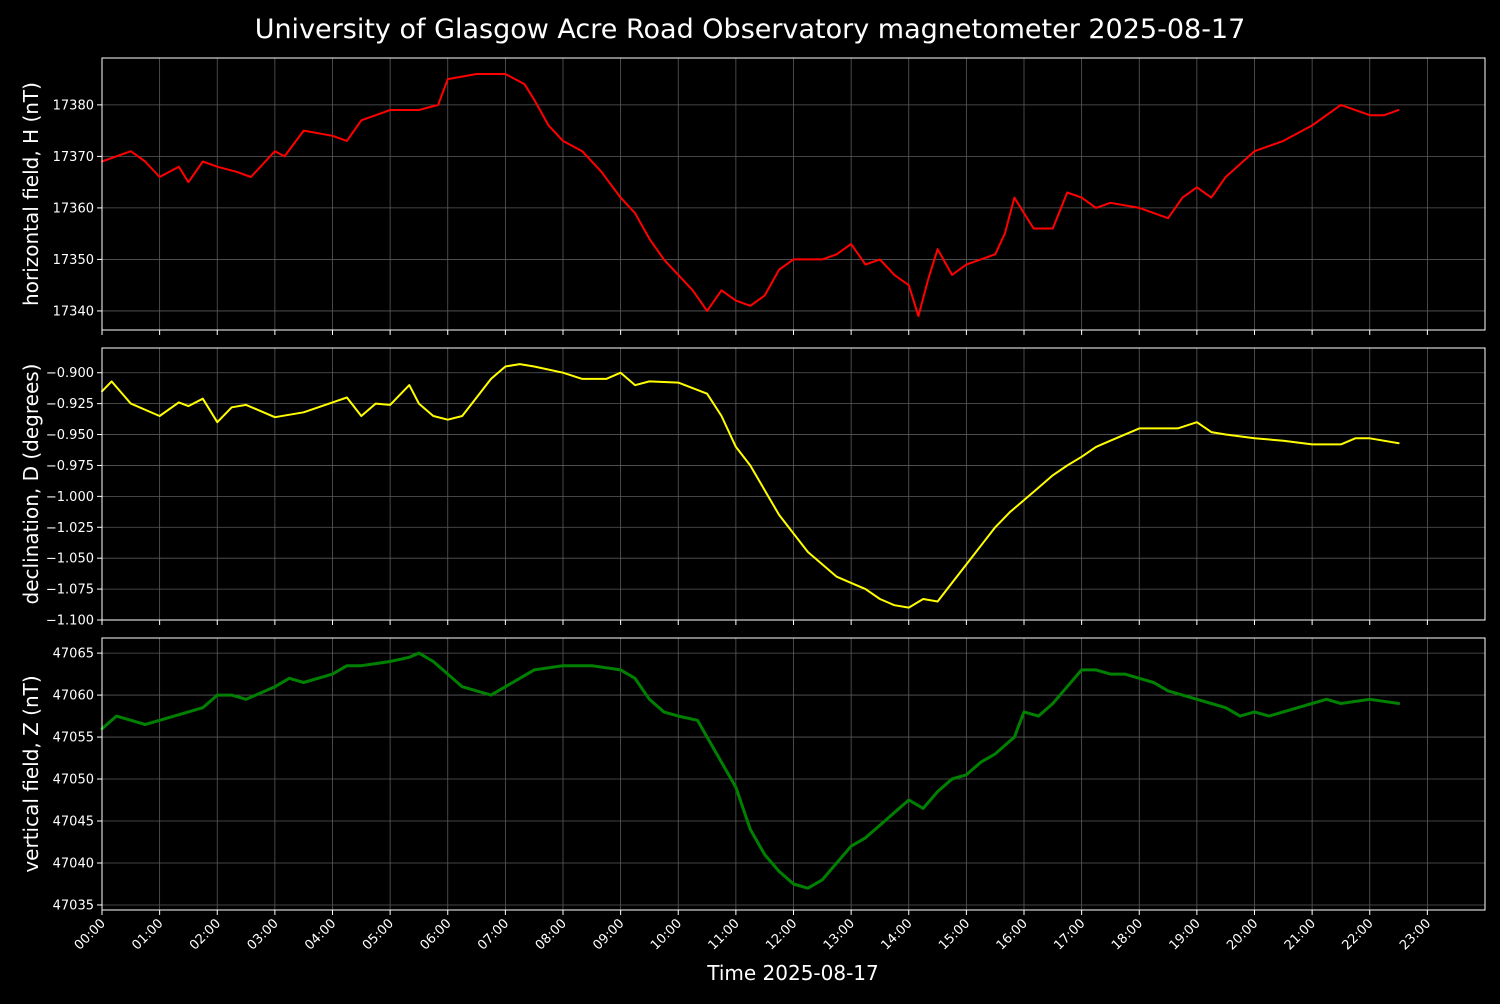 The height and width of the screenshot is (1004, 1500). Describe the element at coordinates (73, 105) in the screenshot. I see `y-tick-label: 17380` at that location.